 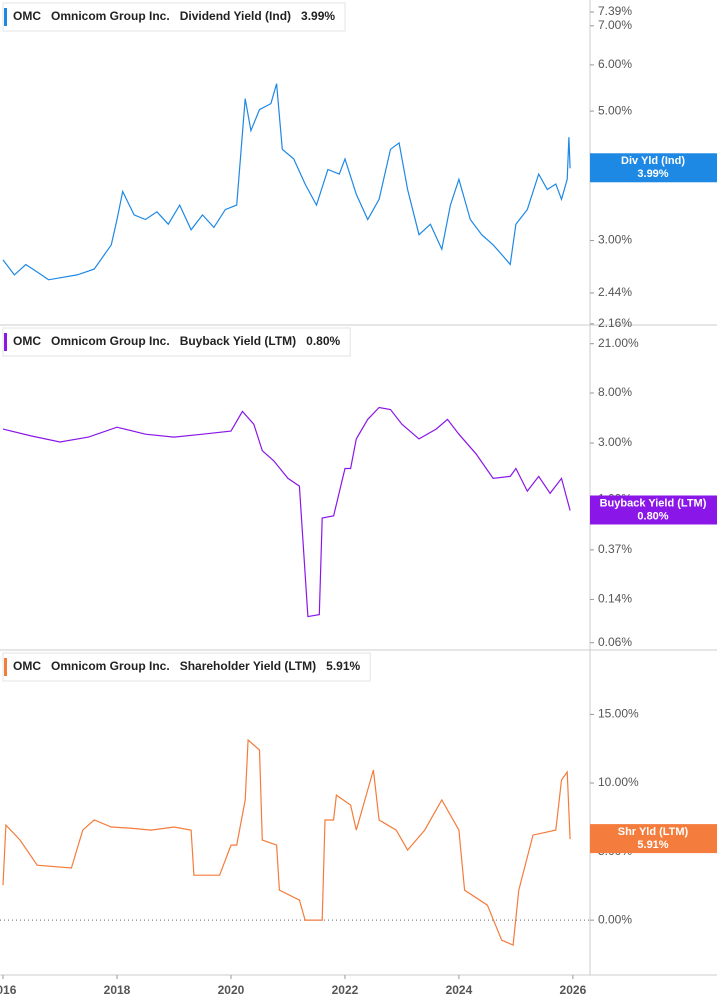 I want to click on current-value-label: 0.80%, so click(x=652, y=516).